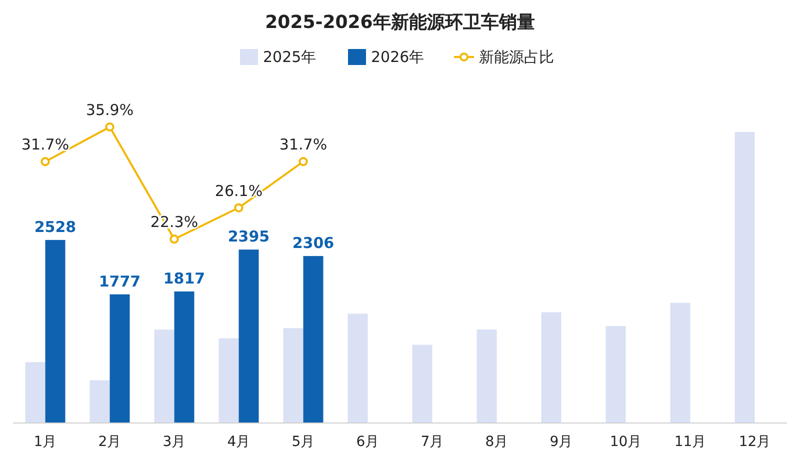 The width and height of the screenshot is (800, 470). What do you see at coordinates (516, 57) in the screenshot?
I see `legend-label: 新能源占比` at bounding box center [516, 57].